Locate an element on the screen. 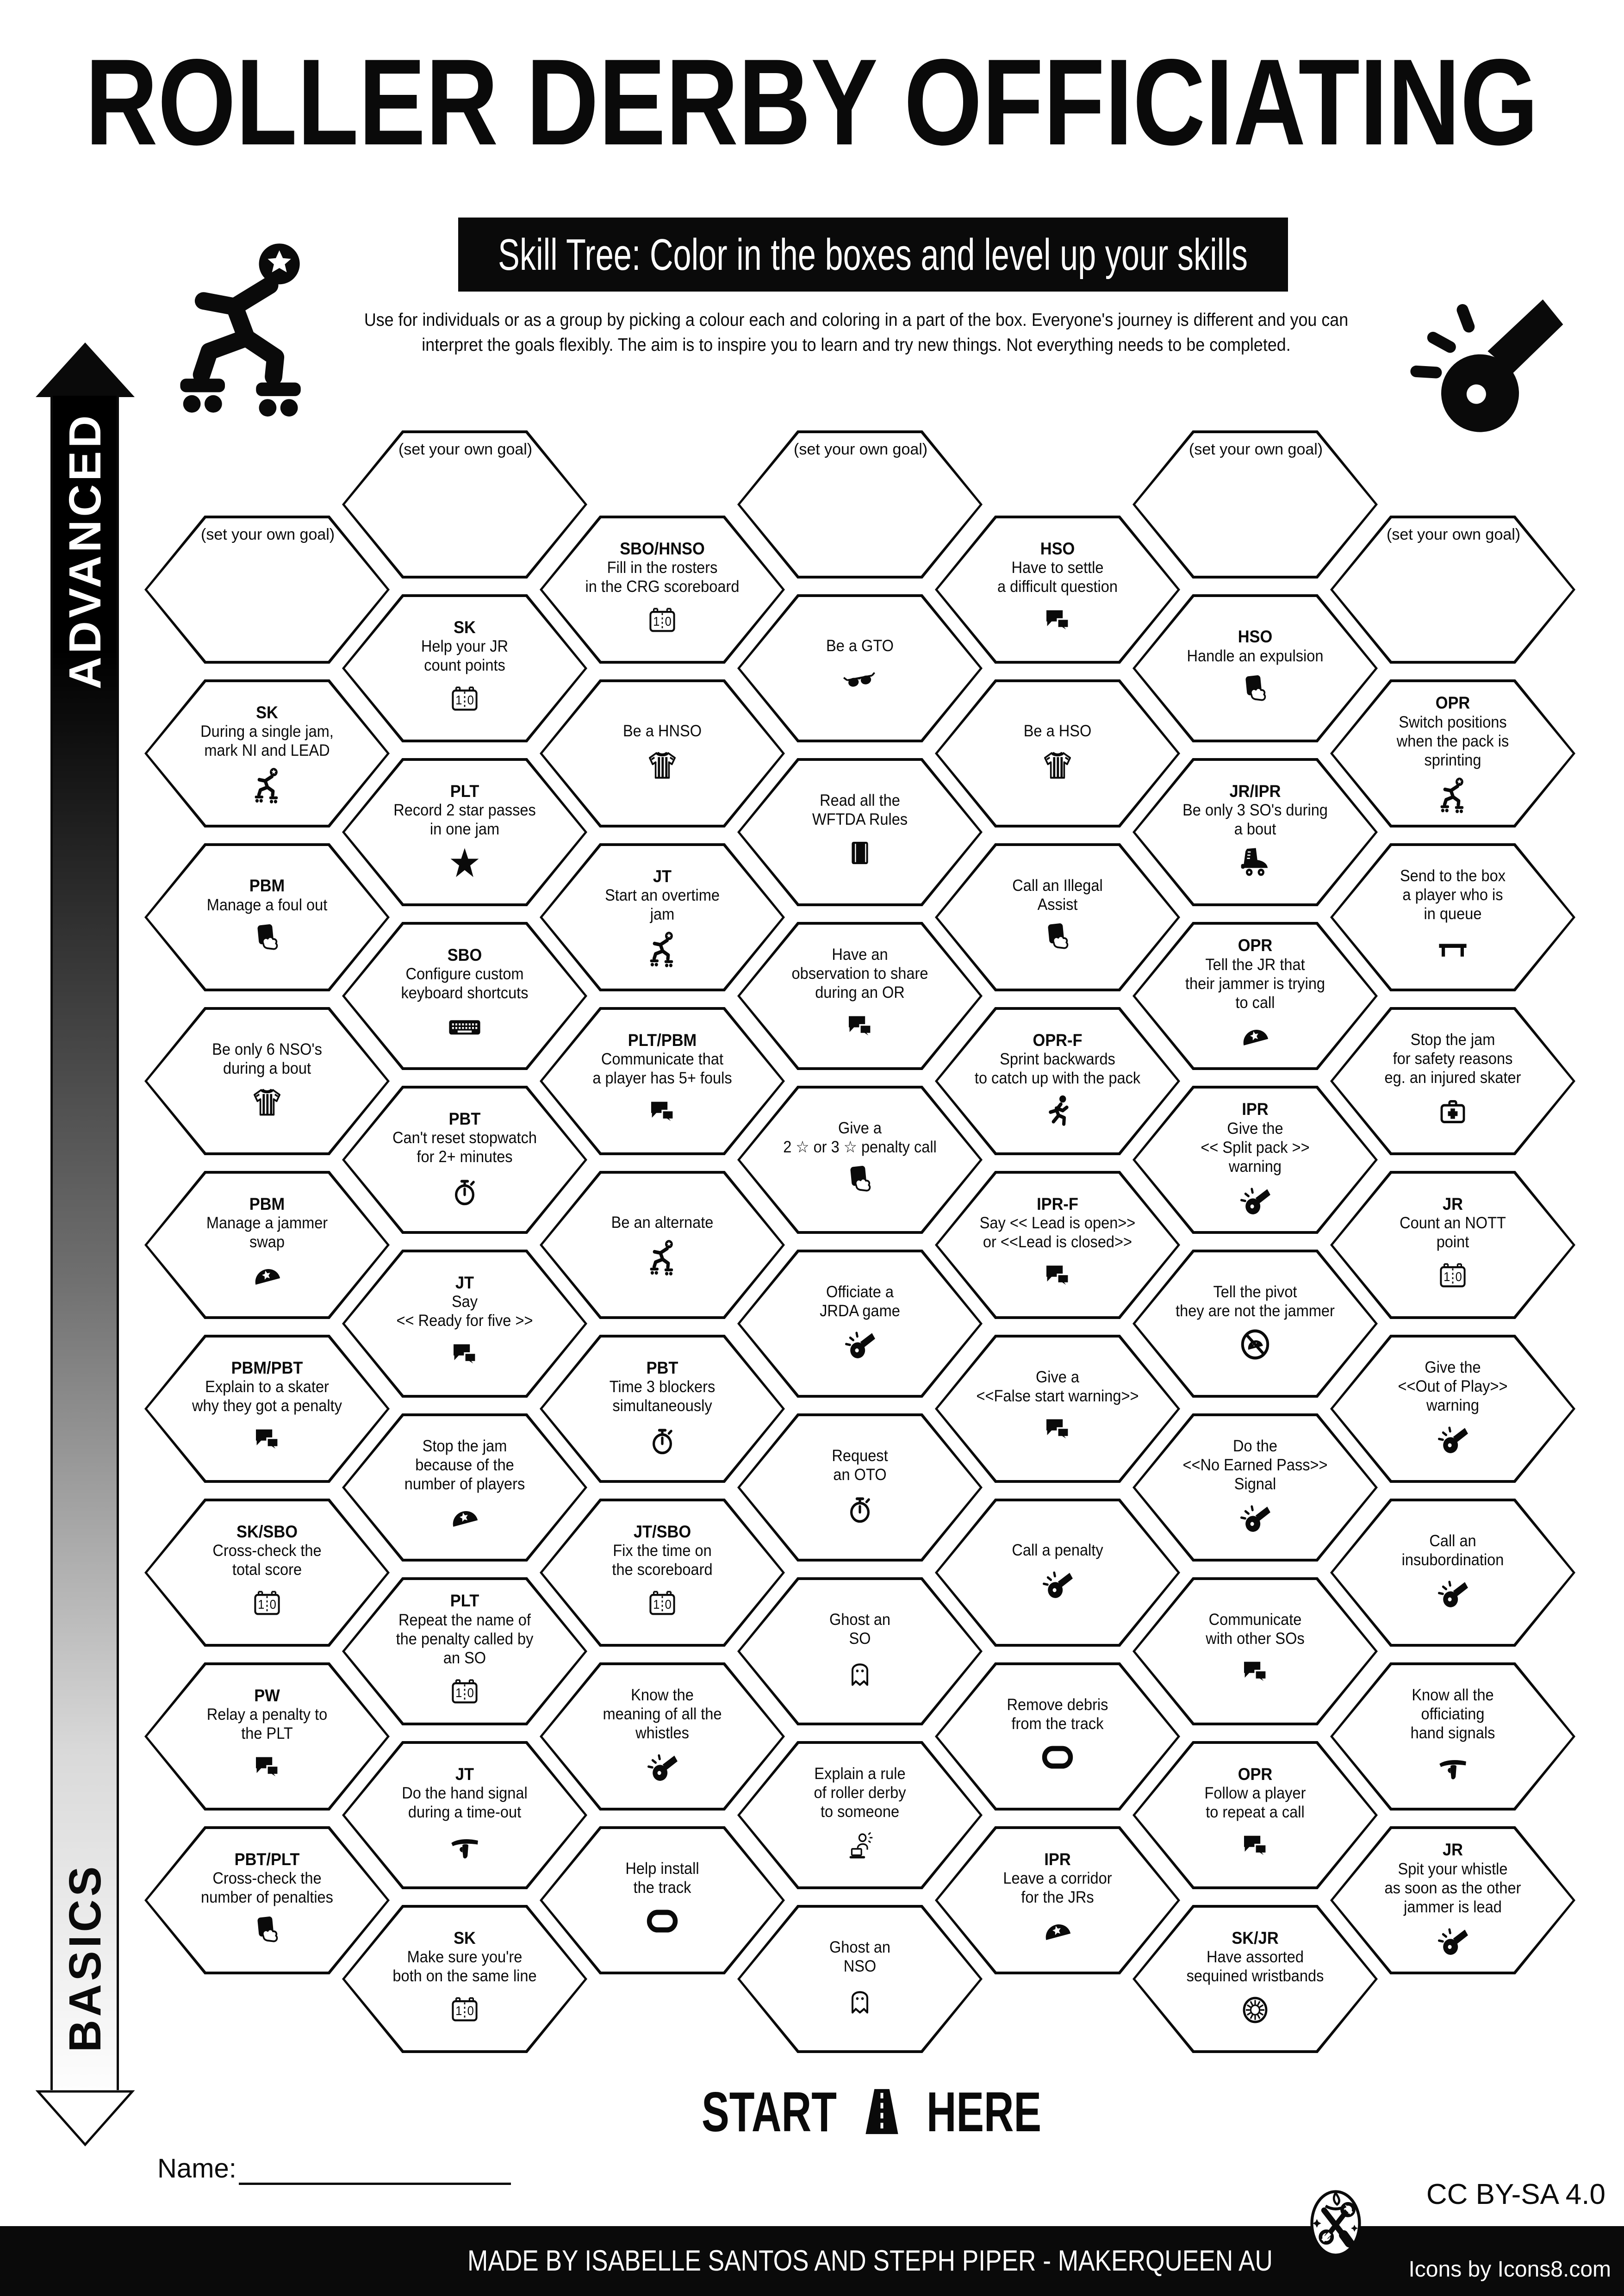 Image resolution: width=1624 pixels, height=2296 pixels. hex-sbo-keyboard-shortcuts: SBO Configure custom keyboard shortcuts is located at coordinates (464, 996).